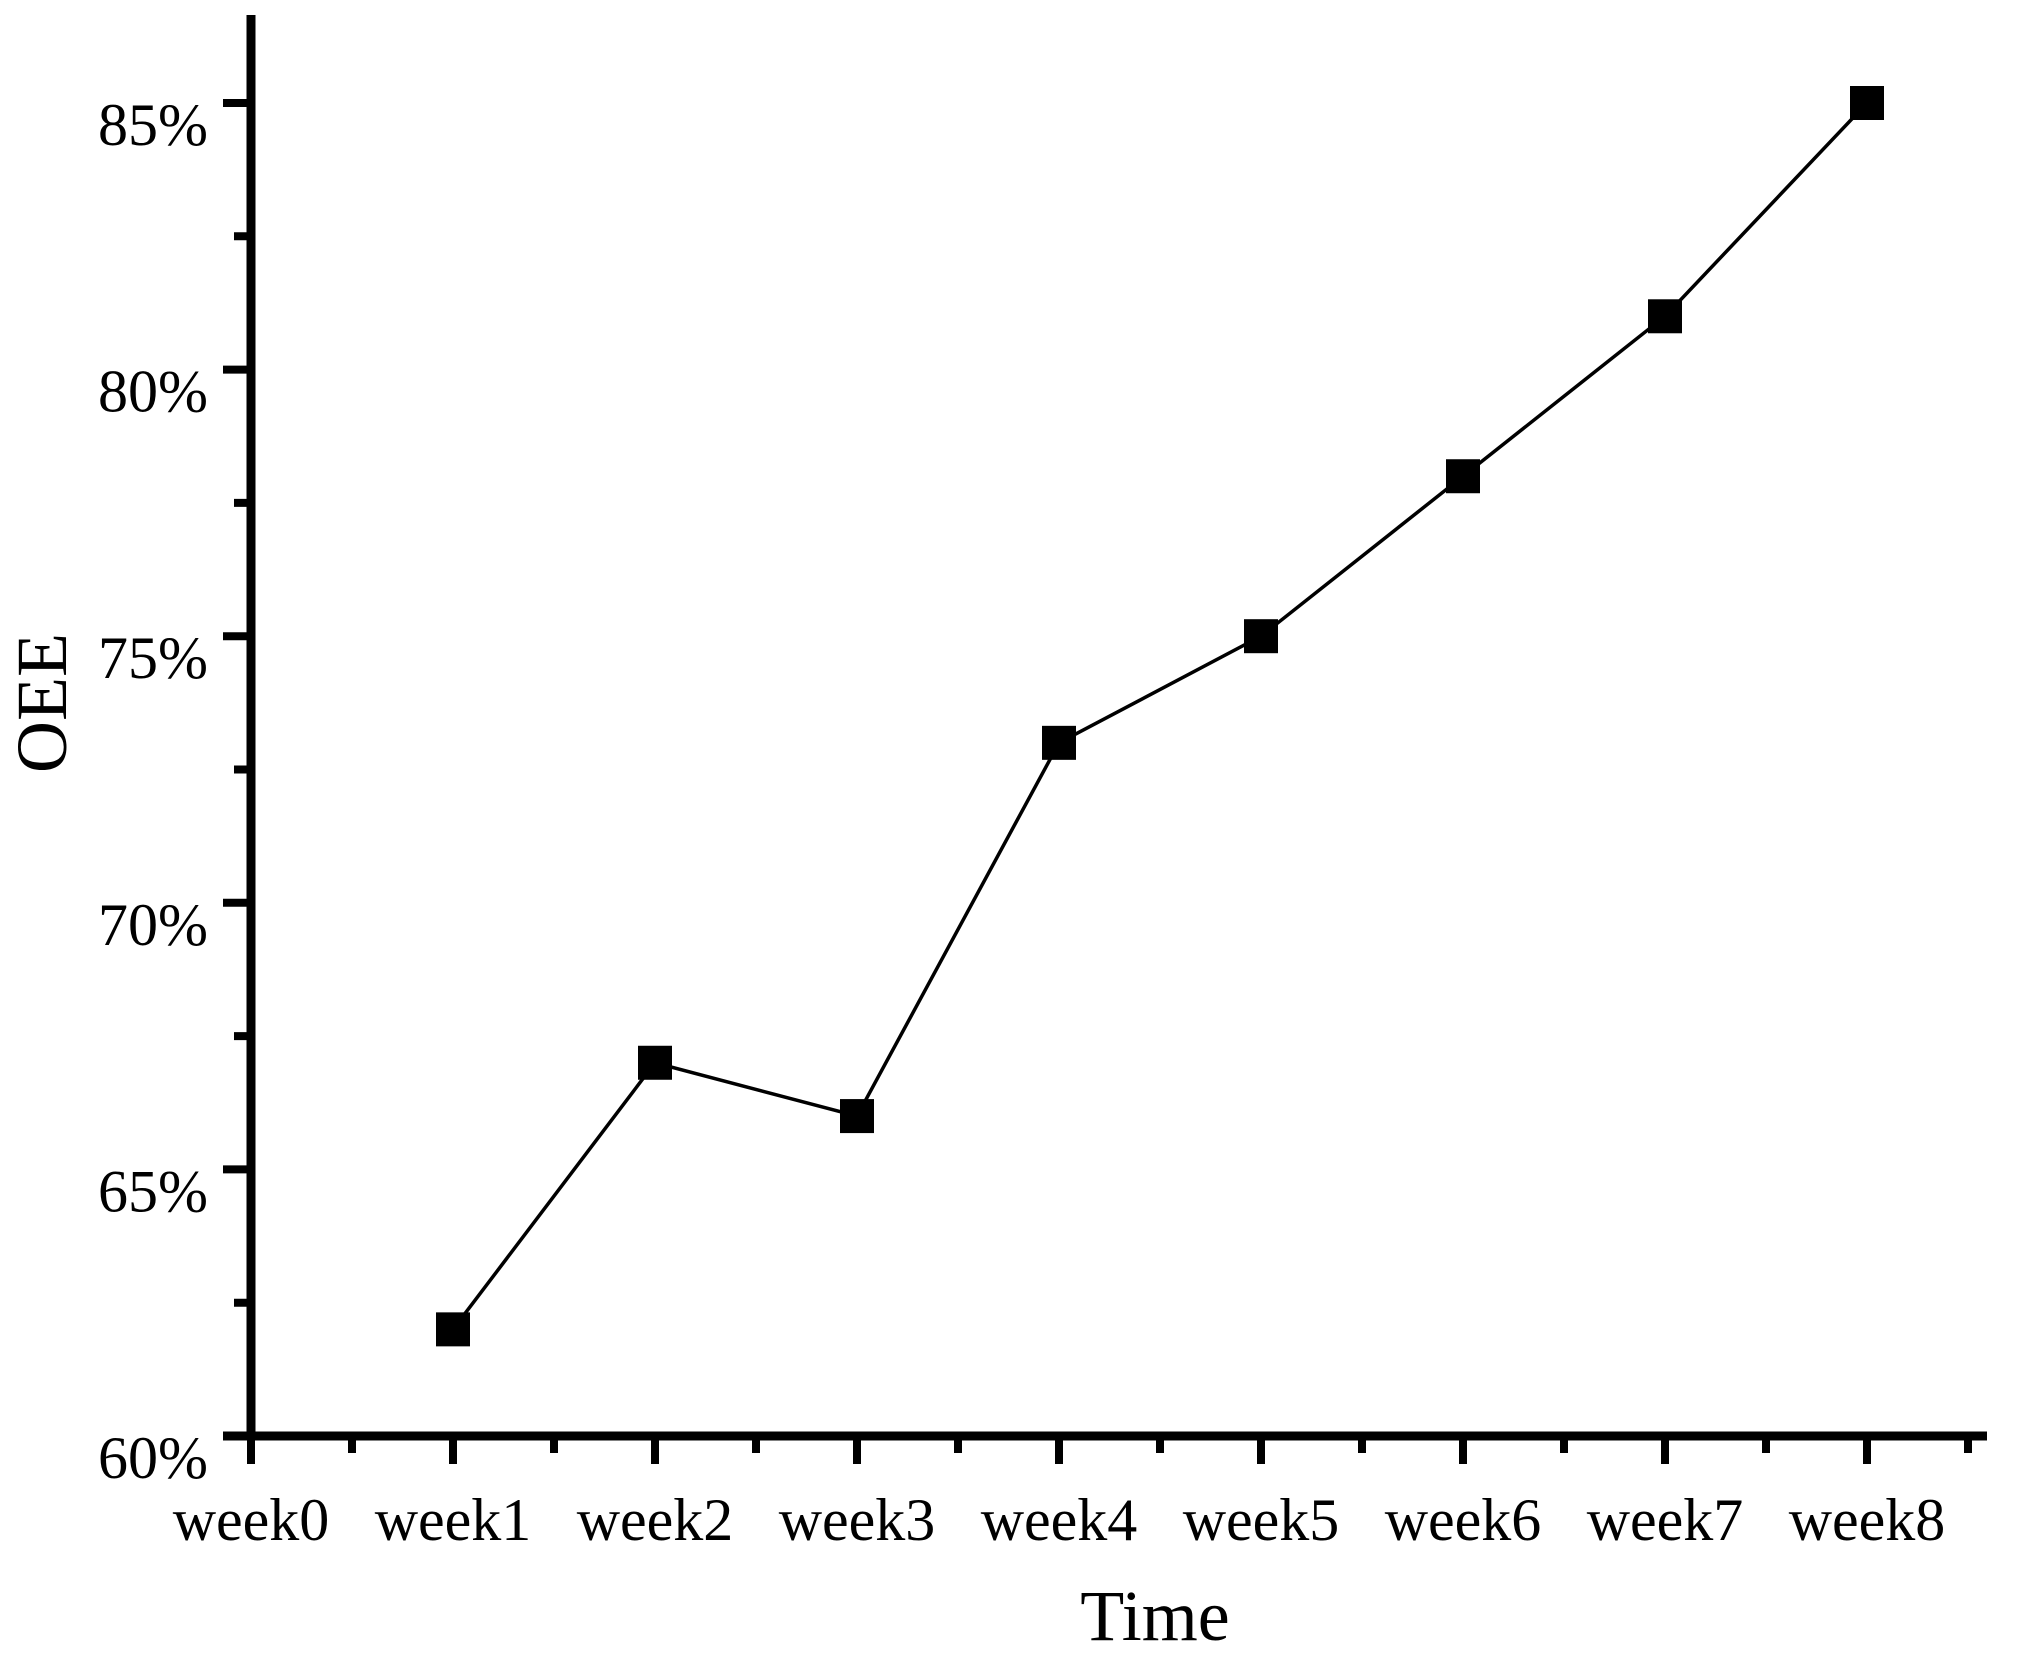 This screenshot has width=2019, height=1656. I want to click on data-point-week6, so click(1463, 476).